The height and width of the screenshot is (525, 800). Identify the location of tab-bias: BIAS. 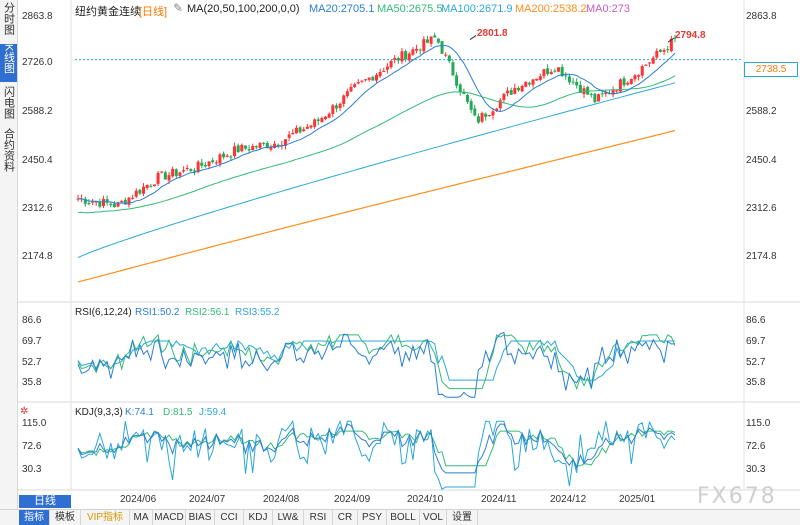
(200, 517).